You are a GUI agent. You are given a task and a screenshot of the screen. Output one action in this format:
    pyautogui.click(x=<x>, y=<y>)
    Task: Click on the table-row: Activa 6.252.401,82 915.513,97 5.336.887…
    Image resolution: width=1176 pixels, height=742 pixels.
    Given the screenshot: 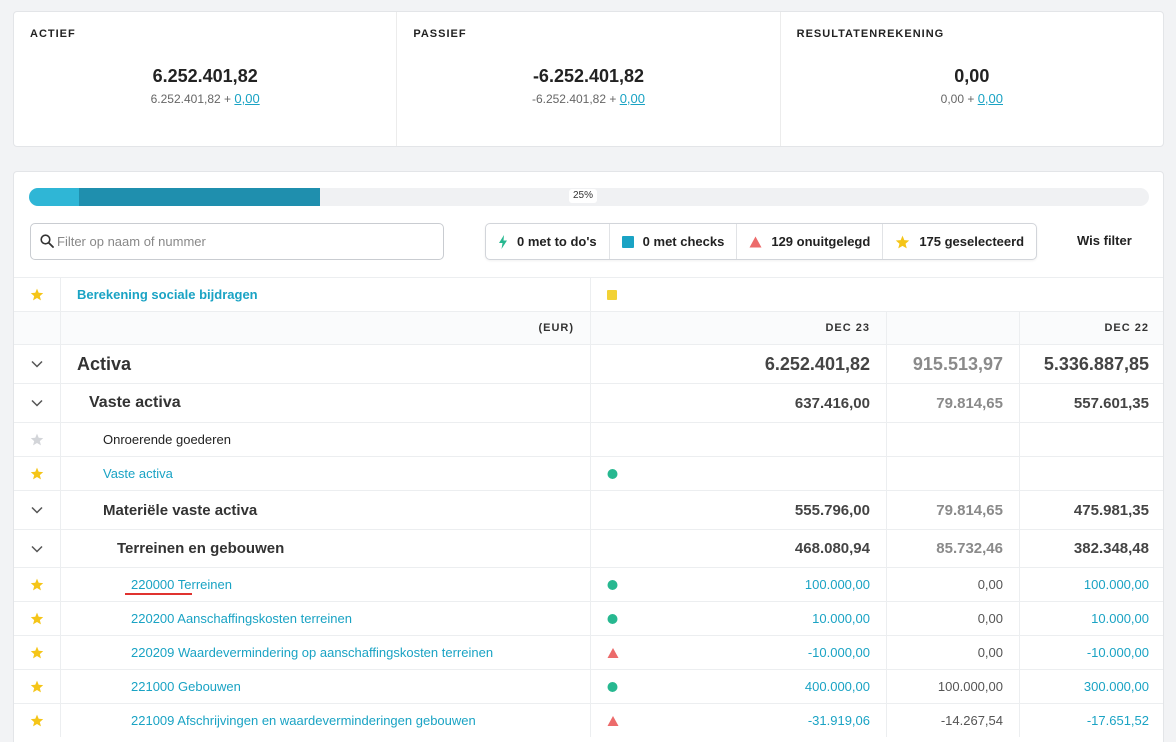 What is the action you would take?
    pyautogui.click(x=588, y=363)
    